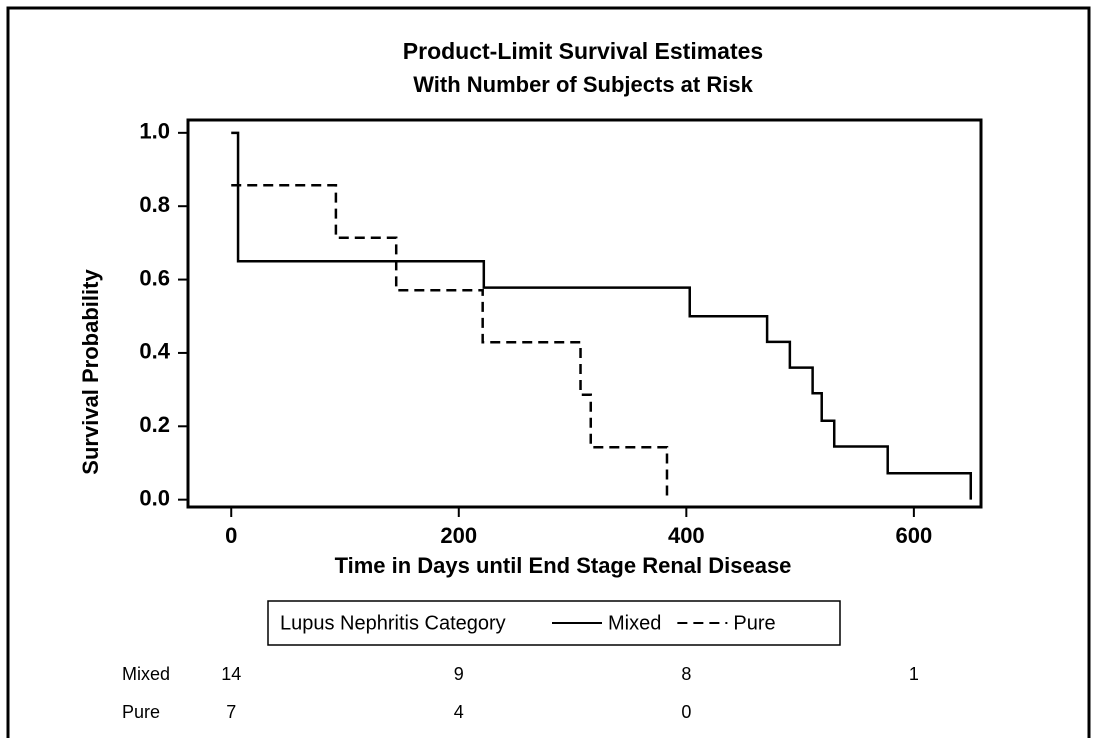 Image resolution: width=1097 pixels, height=743 pixels. What do you see at coordinates (554, 623) in the screenshot?
I see `legend-box` at bounding box center [554, 623].